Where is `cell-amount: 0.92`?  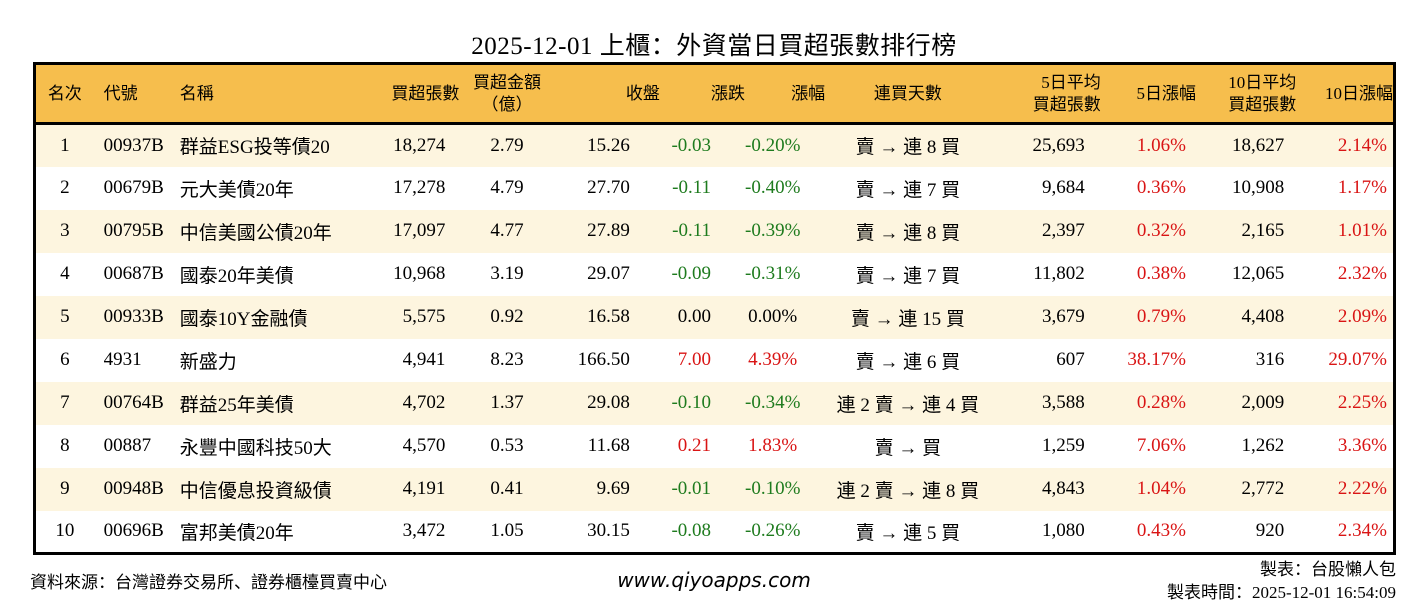 cell-amount: 0.92 is located at coordinates (507, 316).